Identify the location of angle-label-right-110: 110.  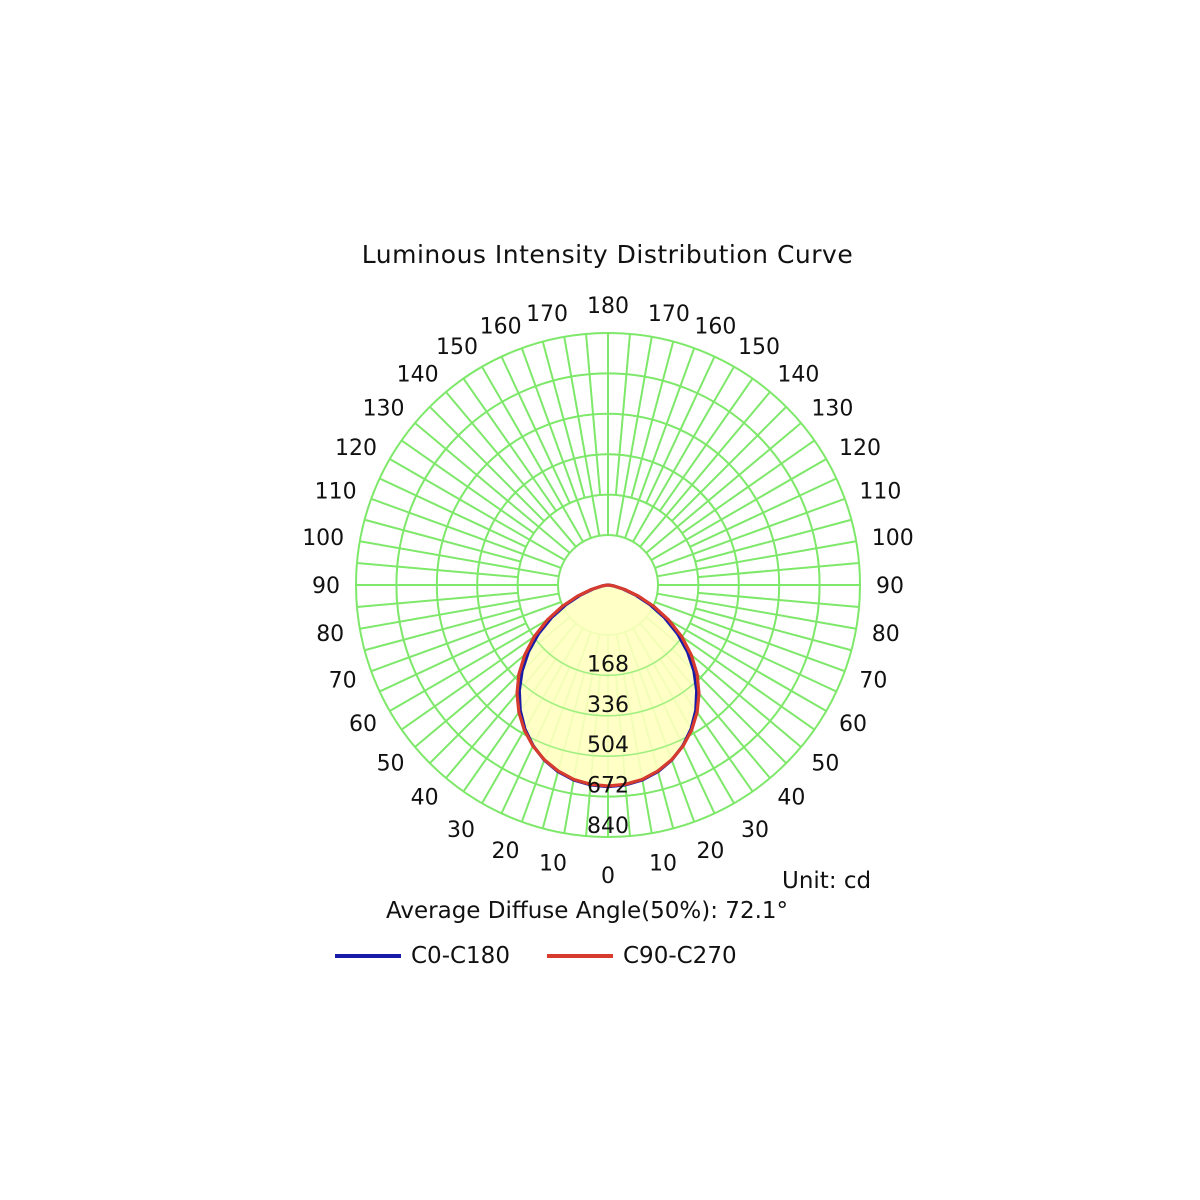
(880, 492).